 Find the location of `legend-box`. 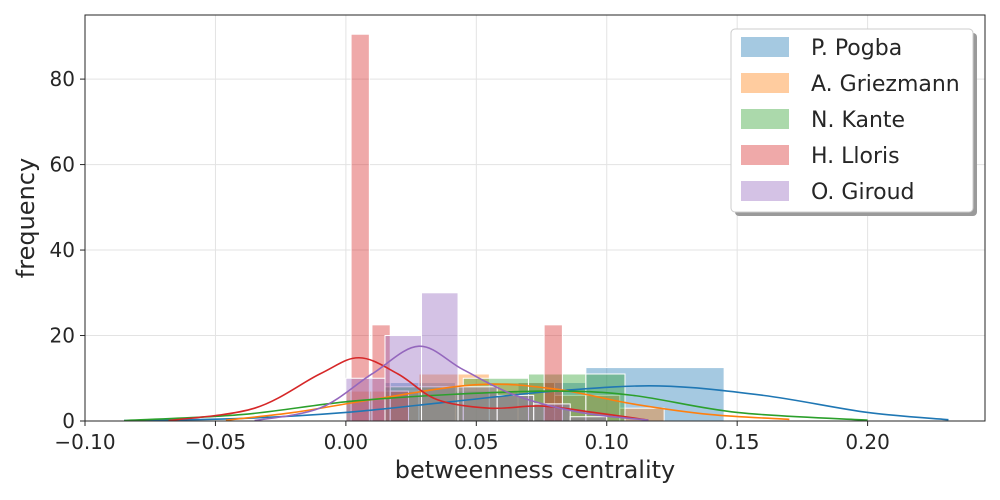

legend-box is located at coordinates (852, 120).